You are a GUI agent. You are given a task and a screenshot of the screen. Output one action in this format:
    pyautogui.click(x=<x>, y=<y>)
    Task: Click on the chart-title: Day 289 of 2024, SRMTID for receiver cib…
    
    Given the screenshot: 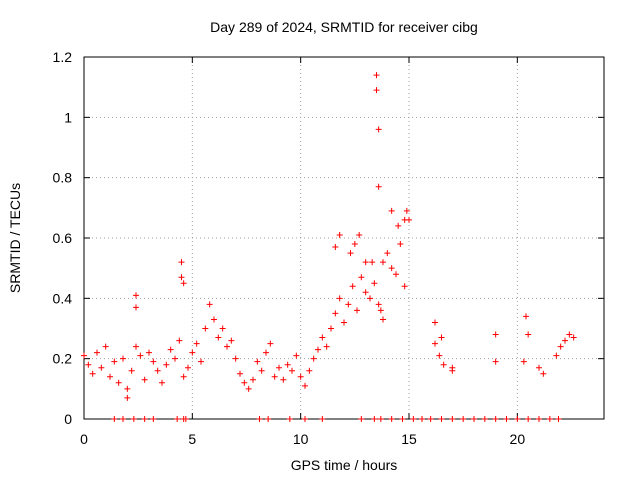 What is the action you would take?
    pyautogui.click(x=344, y=27)
    